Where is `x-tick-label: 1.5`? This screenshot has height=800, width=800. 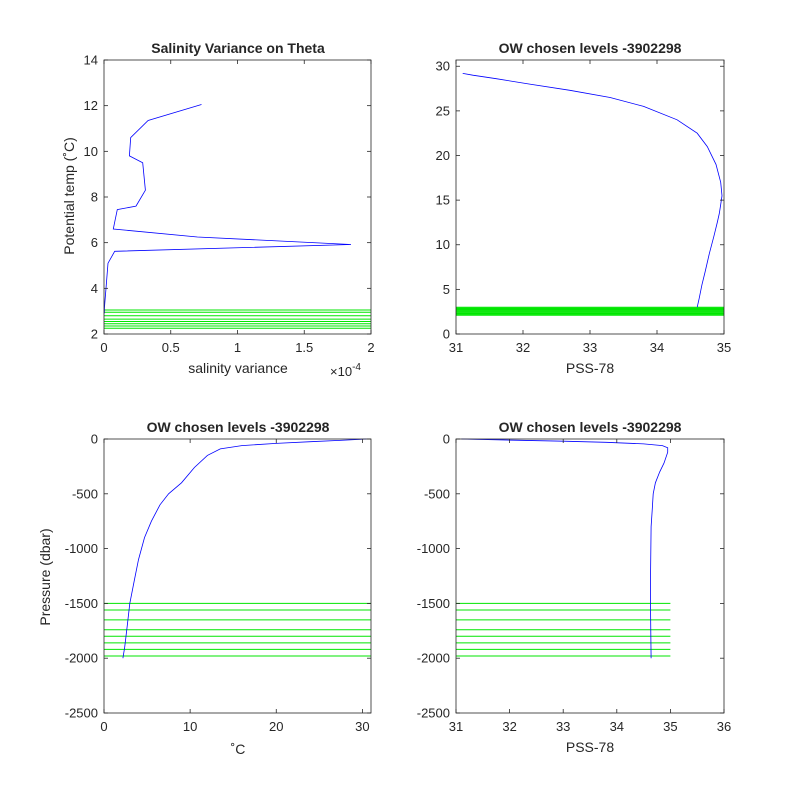 x-tick-label: 1.5 is located at coordinates (304, 347).